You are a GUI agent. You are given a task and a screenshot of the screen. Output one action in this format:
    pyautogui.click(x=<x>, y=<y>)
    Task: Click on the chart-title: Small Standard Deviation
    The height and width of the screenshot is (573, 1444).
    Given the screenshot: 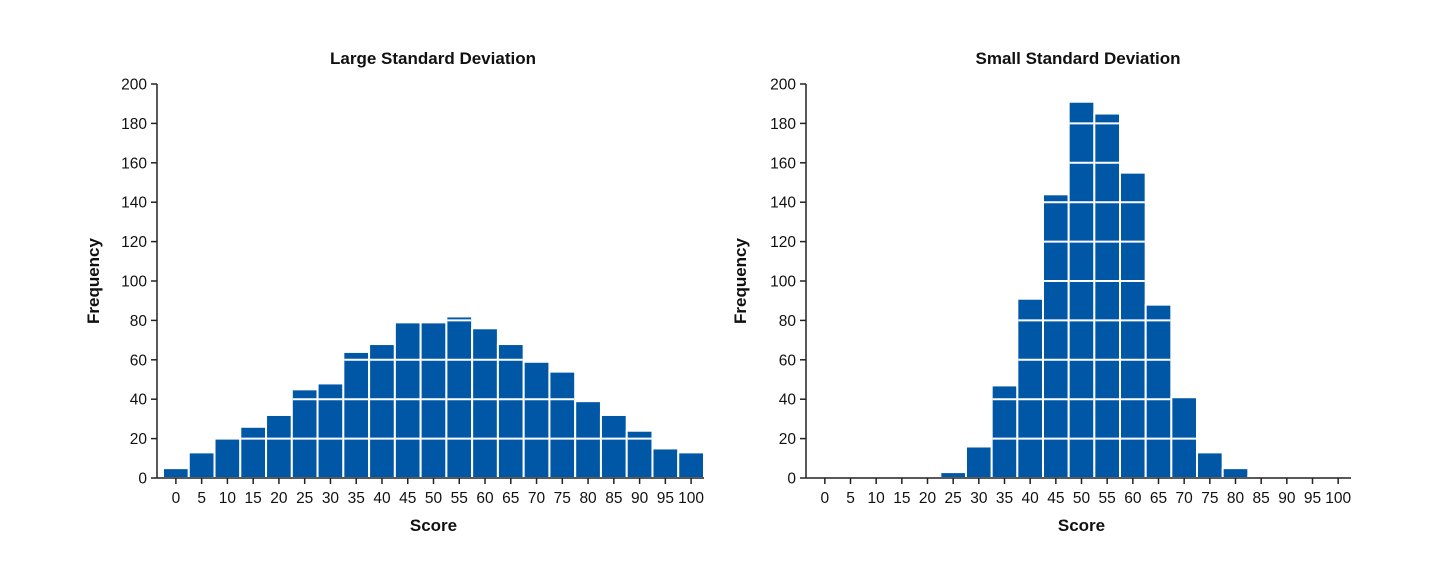 What is the action you would take?
    pyautogui.click(x=1078, y=58)
    